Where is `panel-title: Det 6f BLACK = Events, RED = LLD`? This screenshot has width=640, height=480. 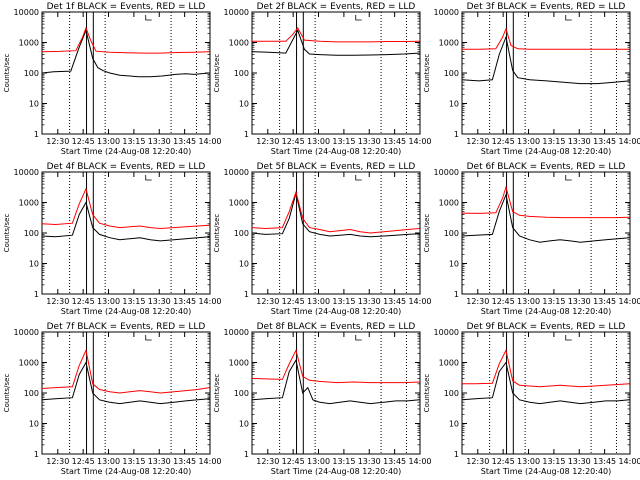 panel-title: Det 6f BLACK = Events, RED = LLD is located at coordinates (546, 167).